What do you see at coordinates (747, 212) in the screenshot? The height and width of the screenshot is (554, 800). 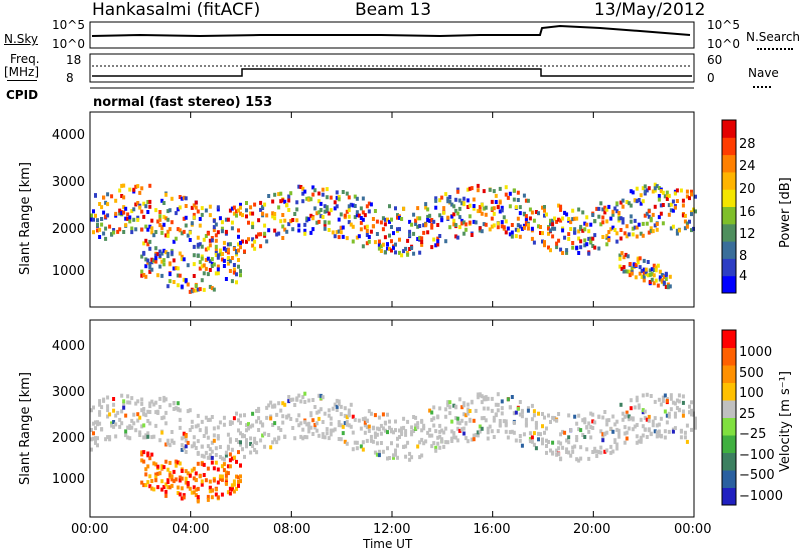 I see `power-cb-tick-16: 16` at bounding box center [747, 212].